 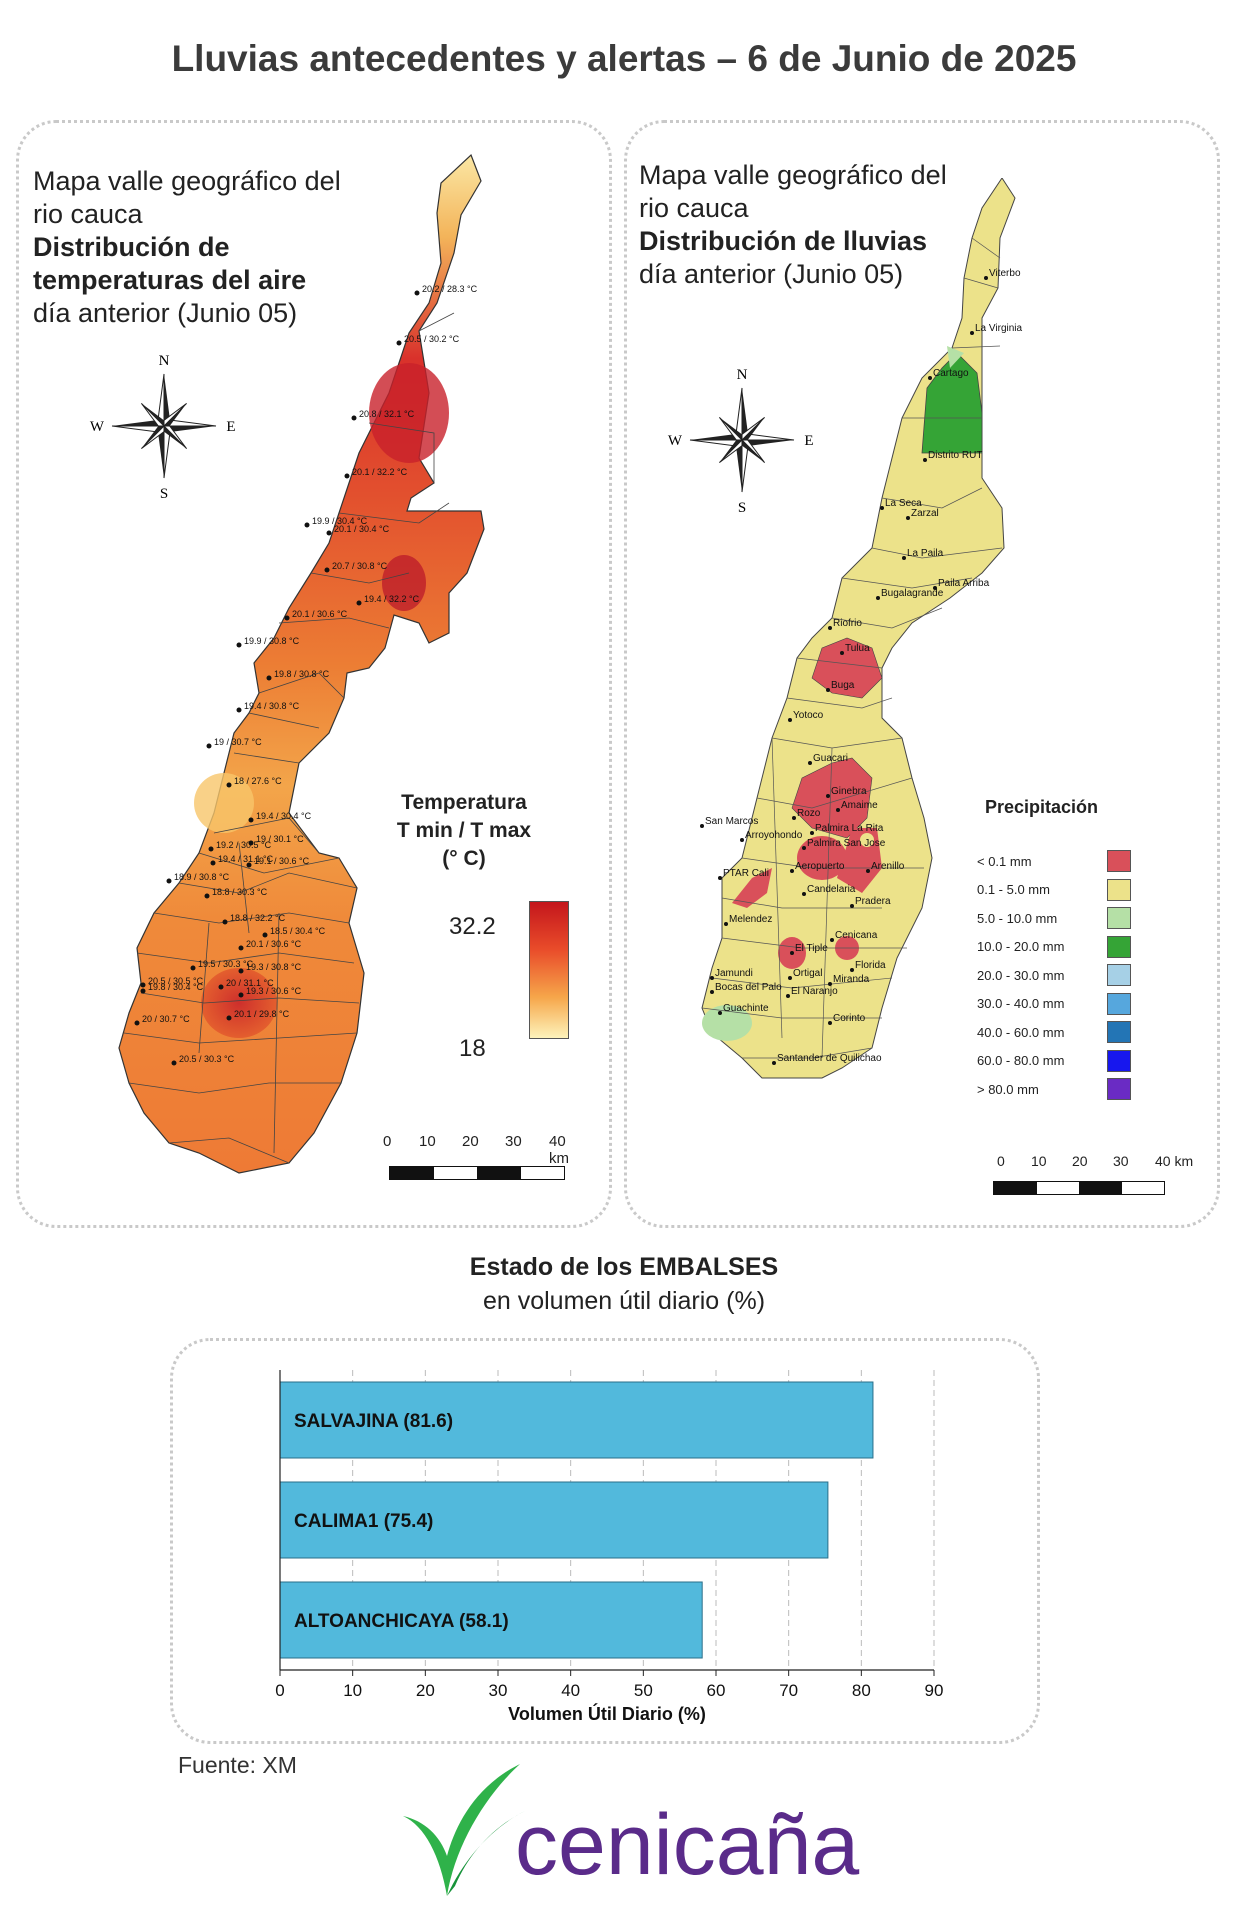 What do you see at coordinates (1017, 918) in the screenshot?
I see `legend-label: 5.0 - 10.0 mm` at bounding box center [1017, 918].